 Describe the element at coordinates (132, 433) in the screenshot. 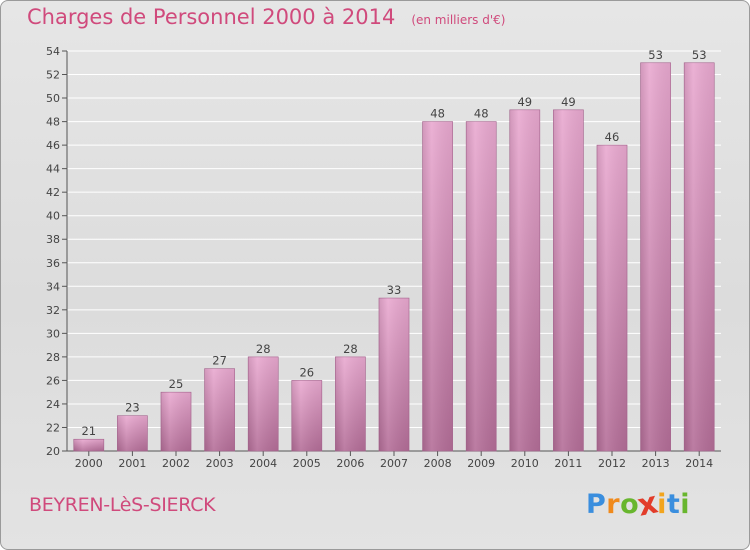

I see `bar-shade-2001` at that location.